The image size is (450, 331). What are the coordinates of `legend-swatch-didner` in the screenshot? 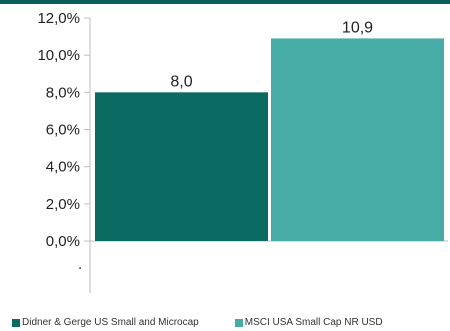 It's located at (16, 322).